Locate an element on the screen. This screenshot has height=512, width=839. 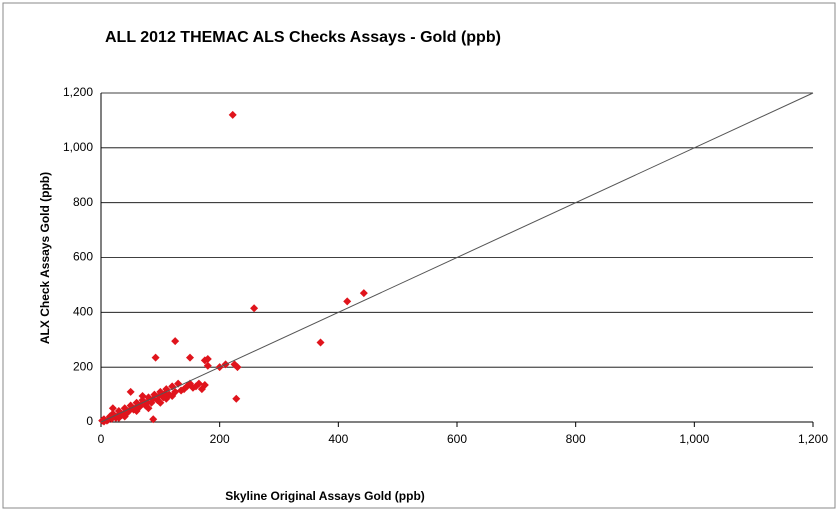
x-tick-label: 800 is located at coordinates (576, 439).